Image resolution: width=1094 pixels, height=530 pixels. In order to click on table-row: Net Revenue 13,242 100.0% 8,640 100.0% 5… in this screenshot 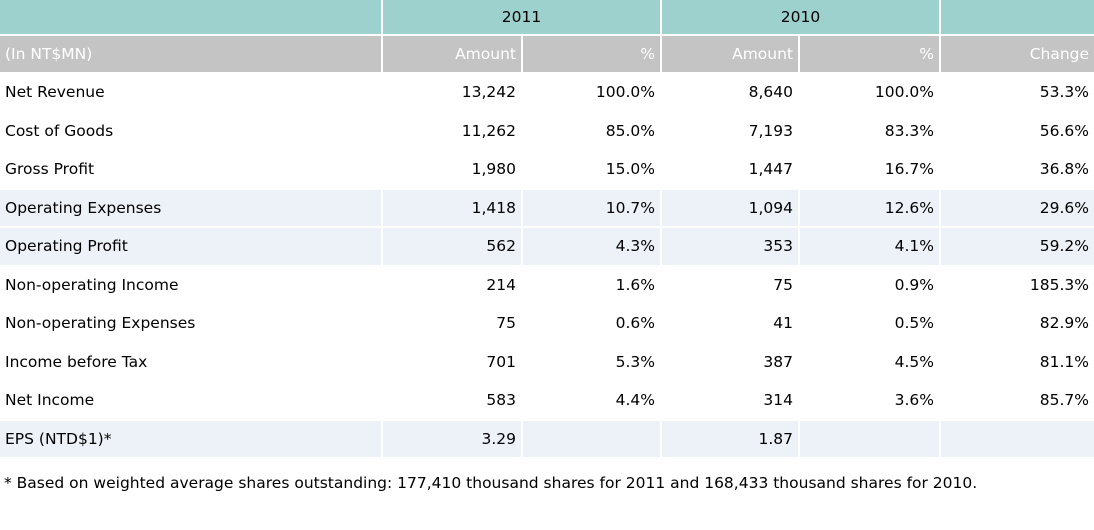, I will do `click(547, 93)`.